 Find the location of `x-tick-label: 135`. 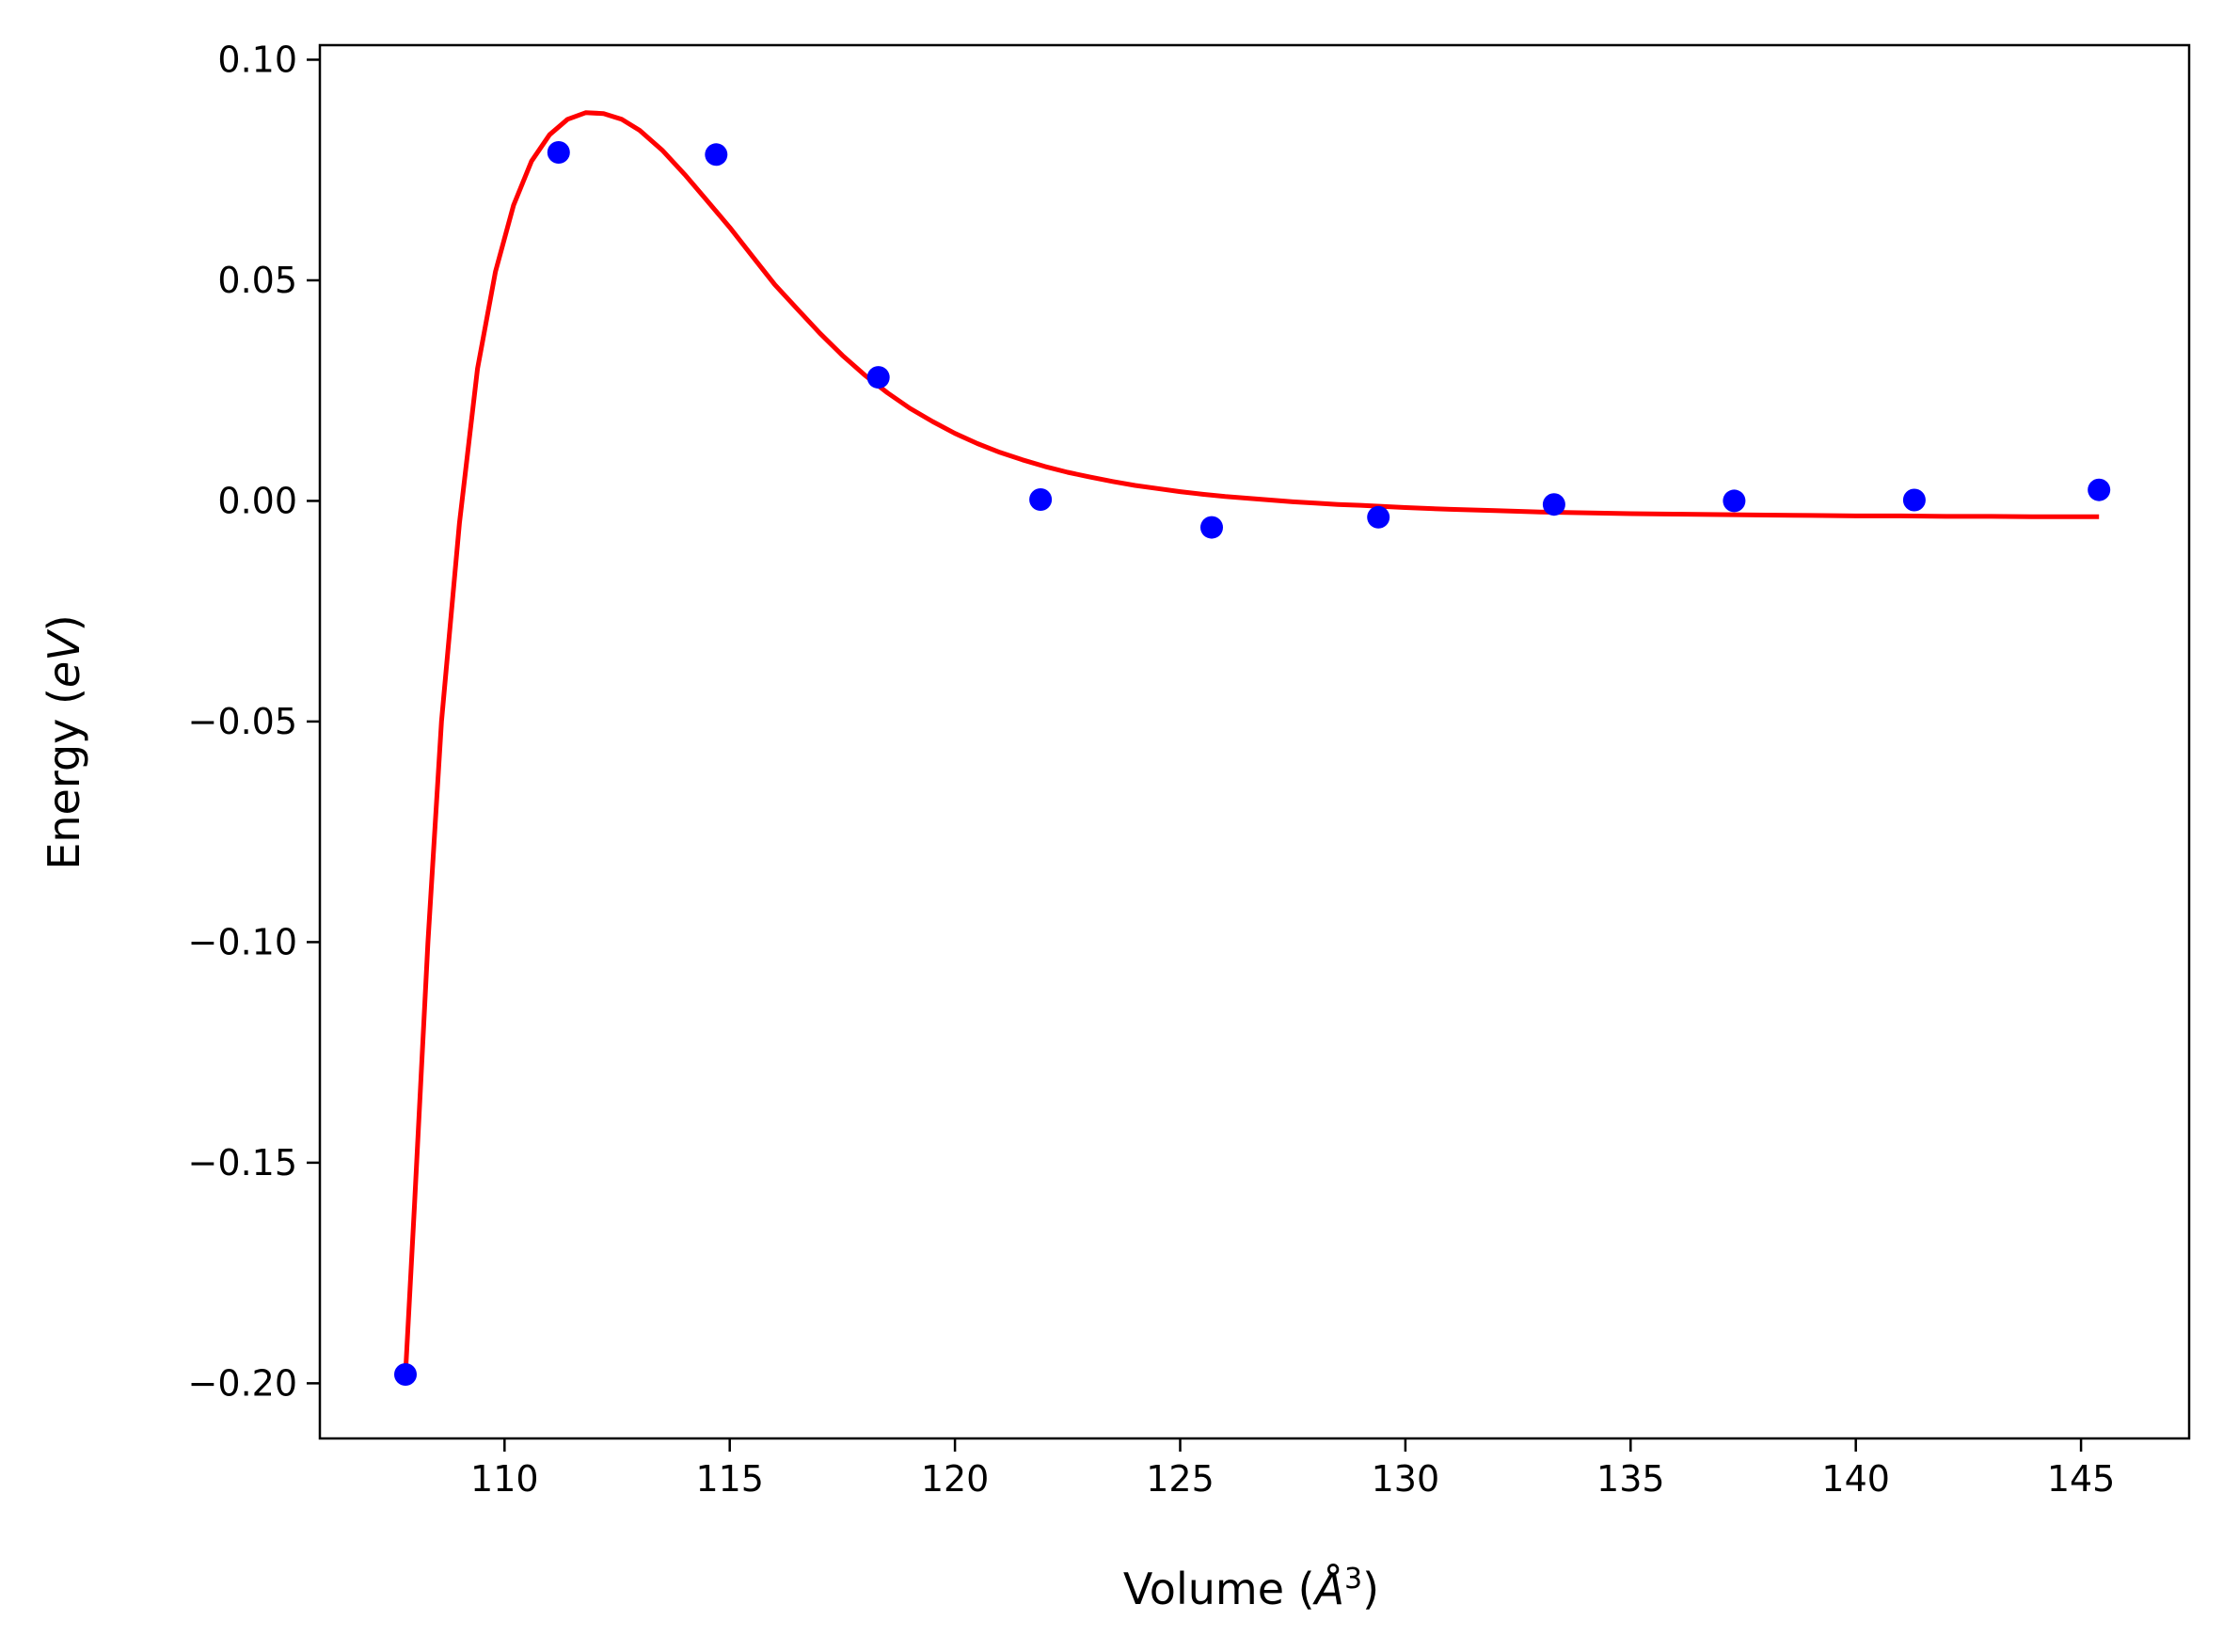

x-tick-label: 135 is located at coordinates (1630, 1479).